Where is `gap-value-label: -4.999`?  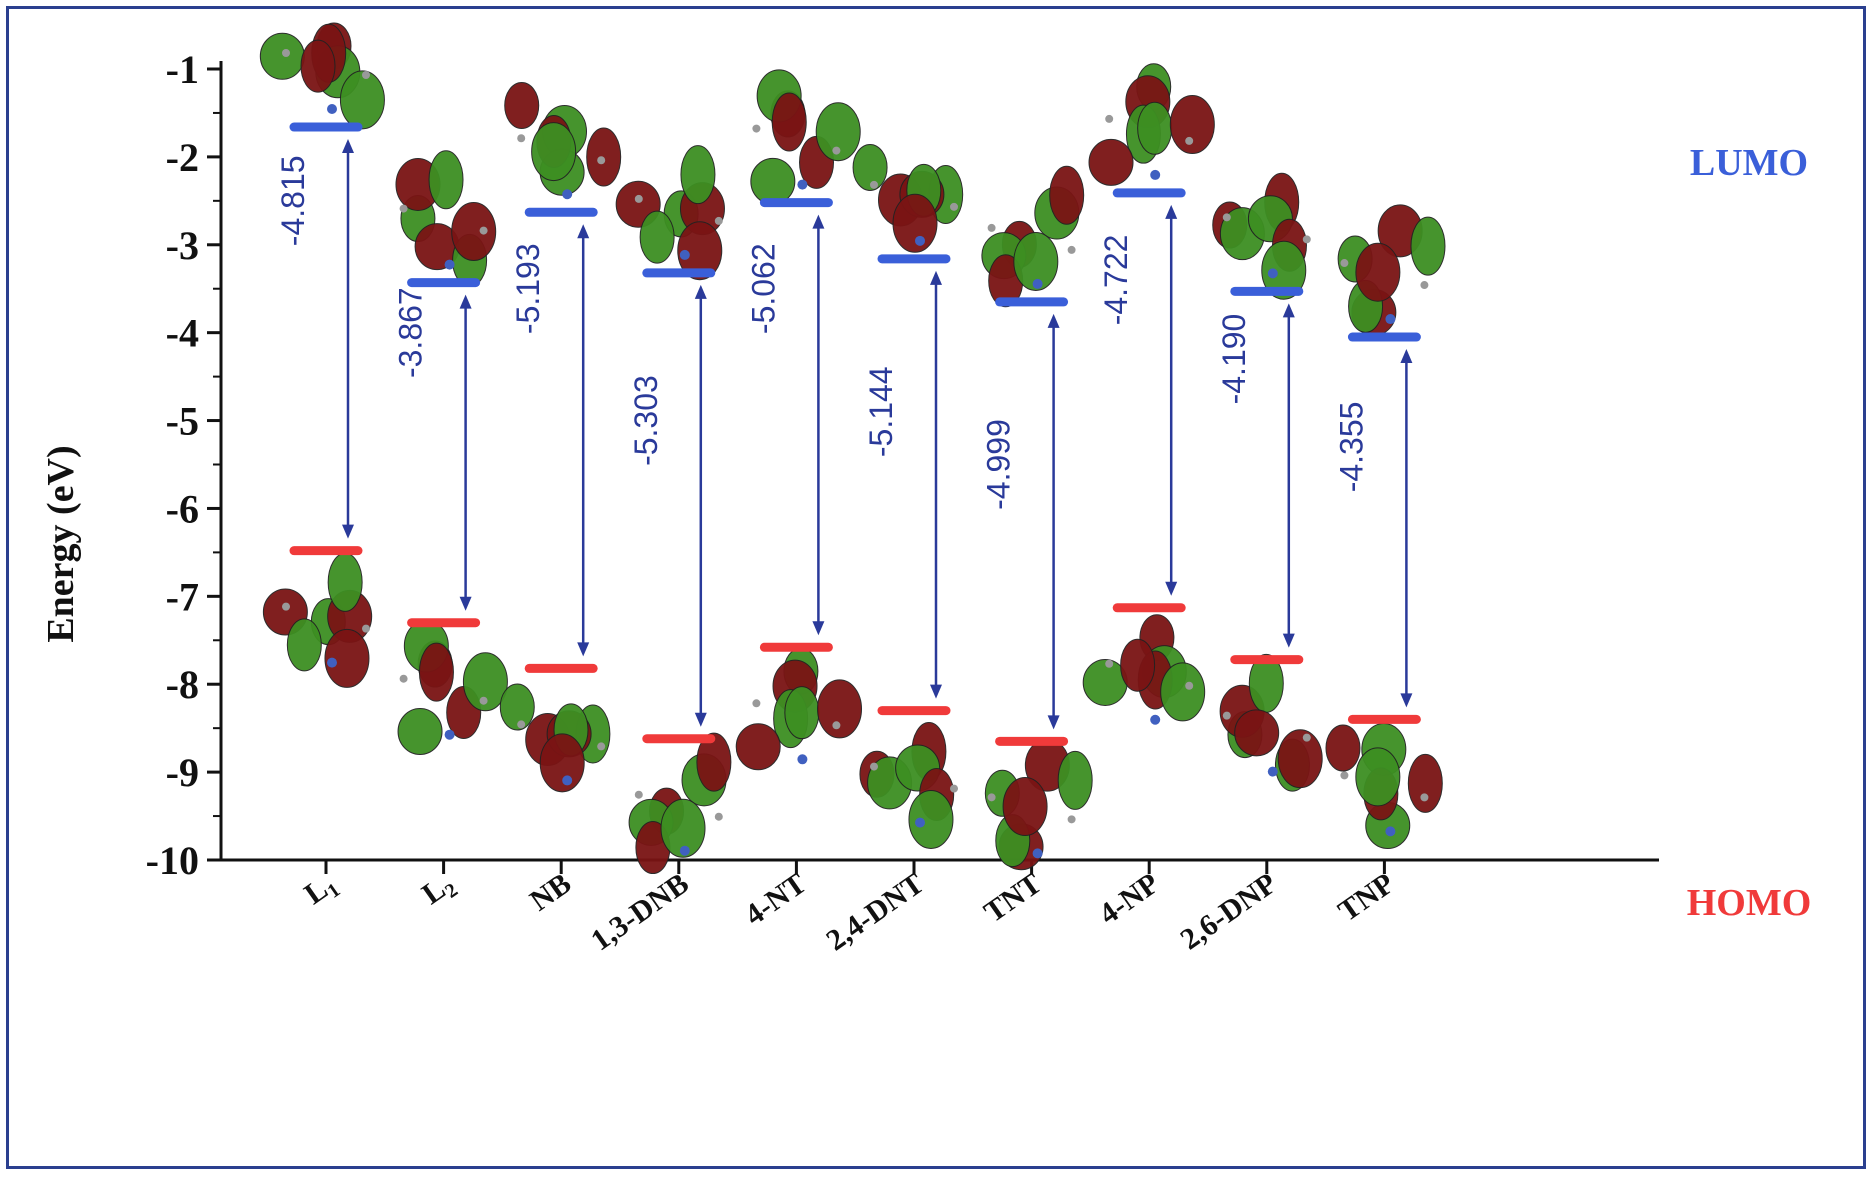
gap-value-label: -4.999 is located at coordinates (999, 464).